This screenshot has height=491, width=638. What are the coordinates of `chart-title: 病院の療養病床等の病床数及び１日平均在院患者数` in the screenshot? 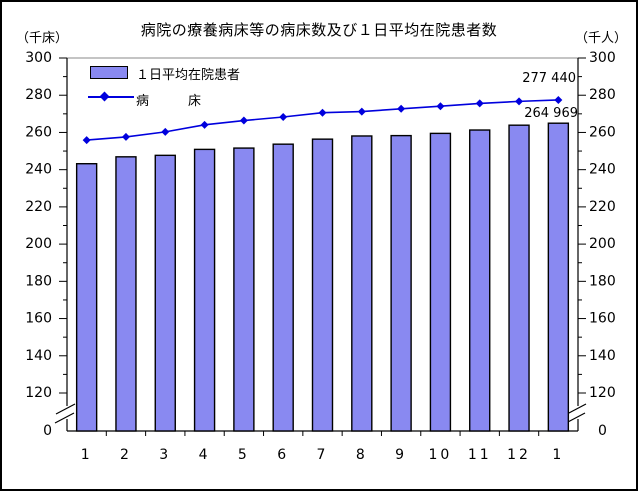 It's located at (319, 30).